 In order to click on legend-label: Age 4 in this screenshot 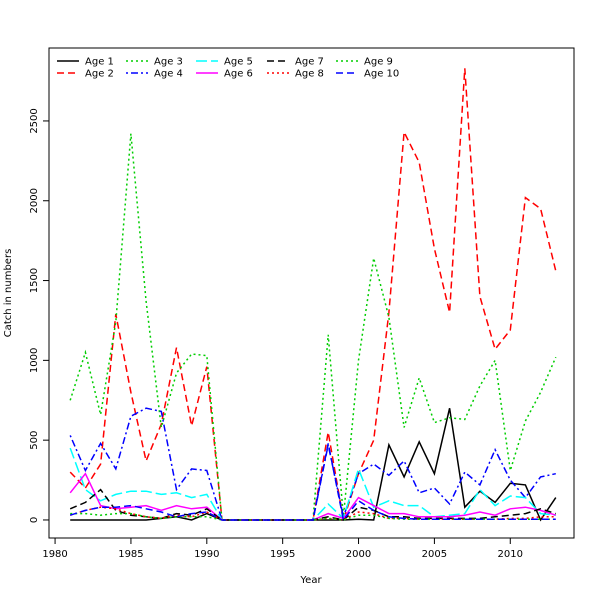, I will do `click(168, 74)`.